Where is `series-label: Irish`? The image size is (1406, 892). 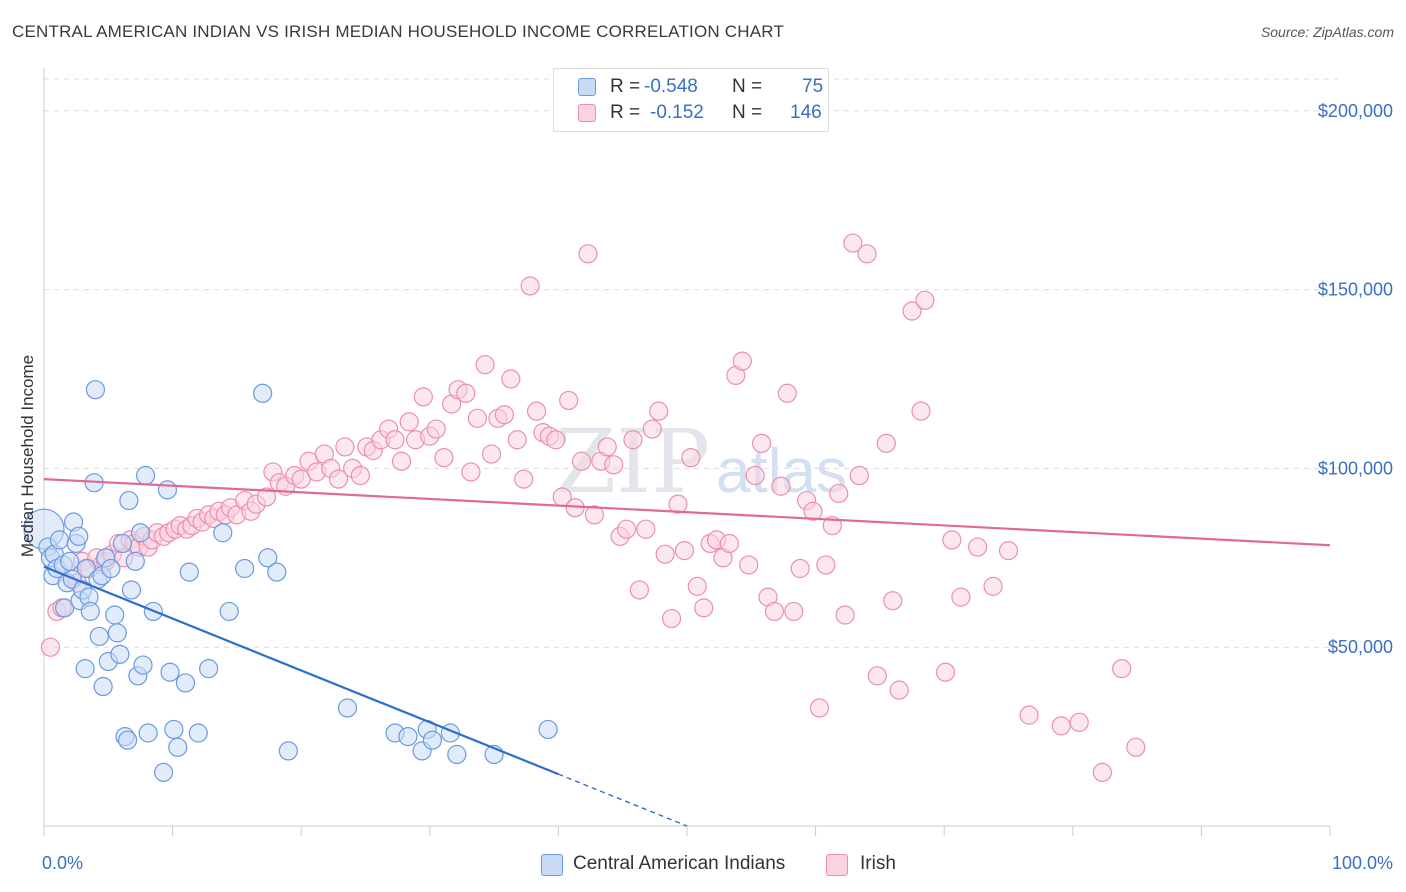
series-label: Irish is located at coordinates (878, 863).